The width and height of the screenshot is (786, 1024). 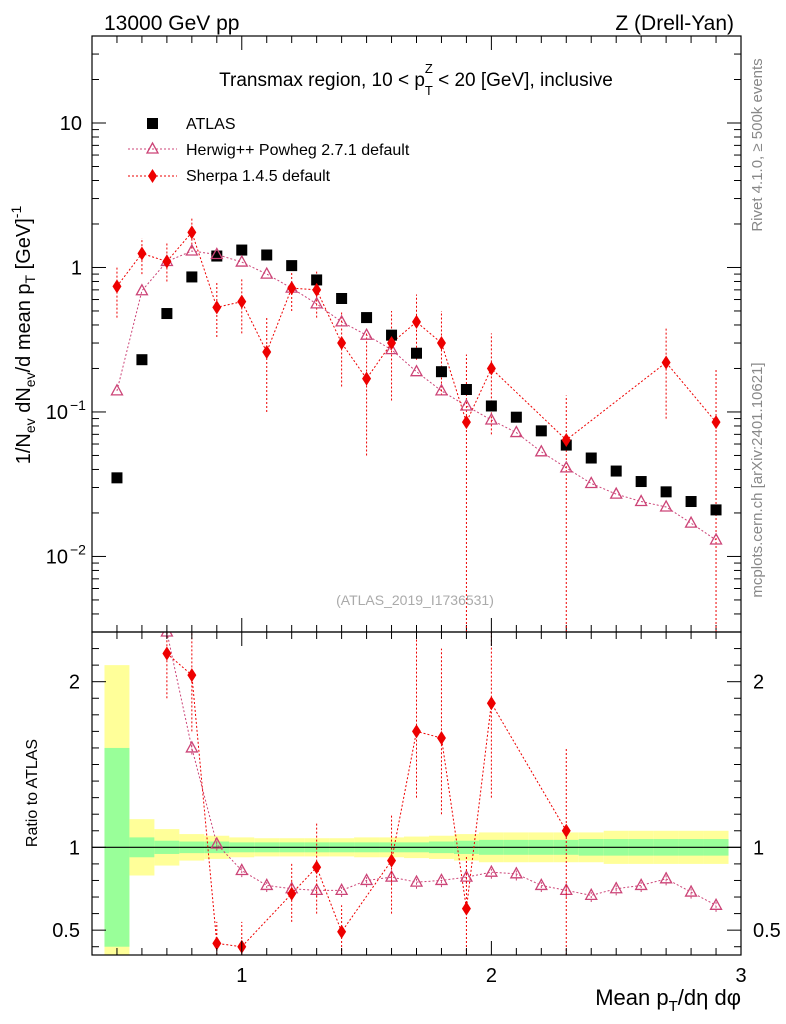 What do you see at coordinates (152, 147) in the screenshot?
I see `legend-marker-herwig` at bounding box center [152, 147].